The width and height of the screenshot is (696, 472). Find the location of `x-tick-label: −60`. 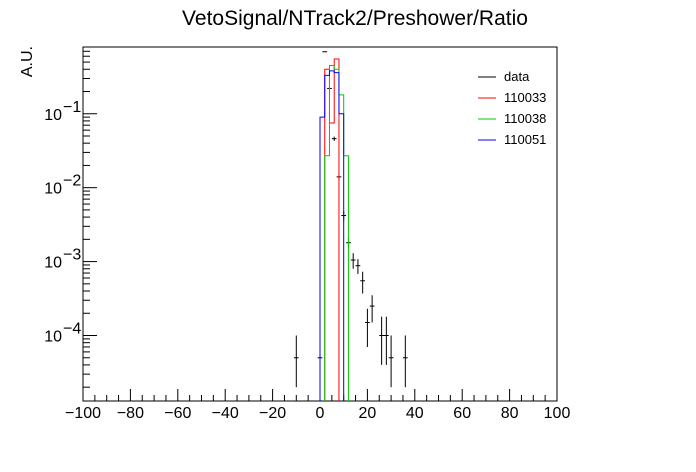

x-tick-label: −60 is located at coordinates (177, 413).